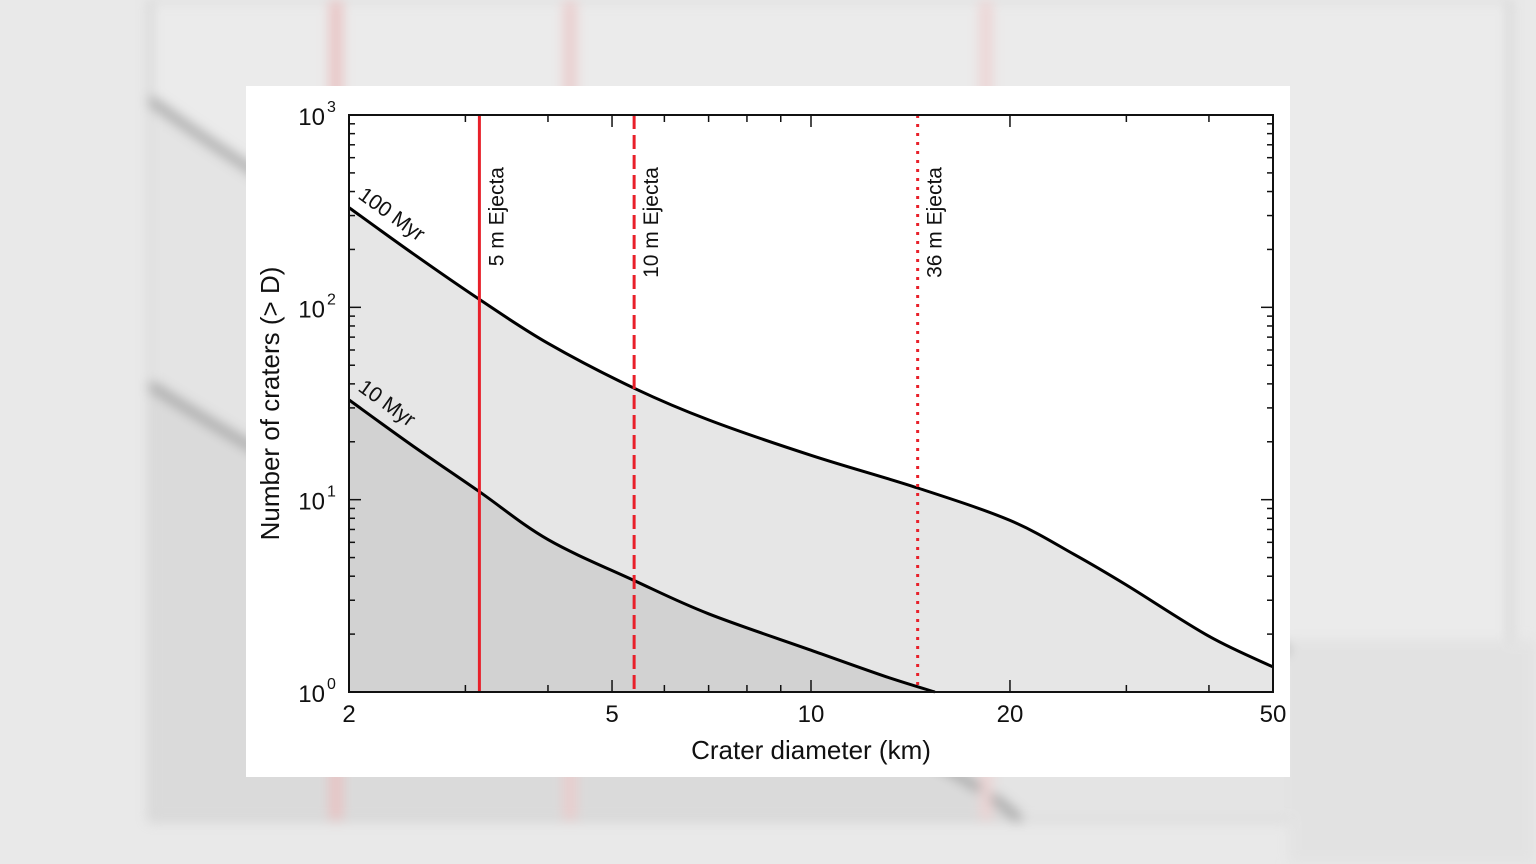 The image size is (1536, 864). Describe the element at coordinates (1273, 714) in the screenshot. I see `x-tick-label: 50` at that location.